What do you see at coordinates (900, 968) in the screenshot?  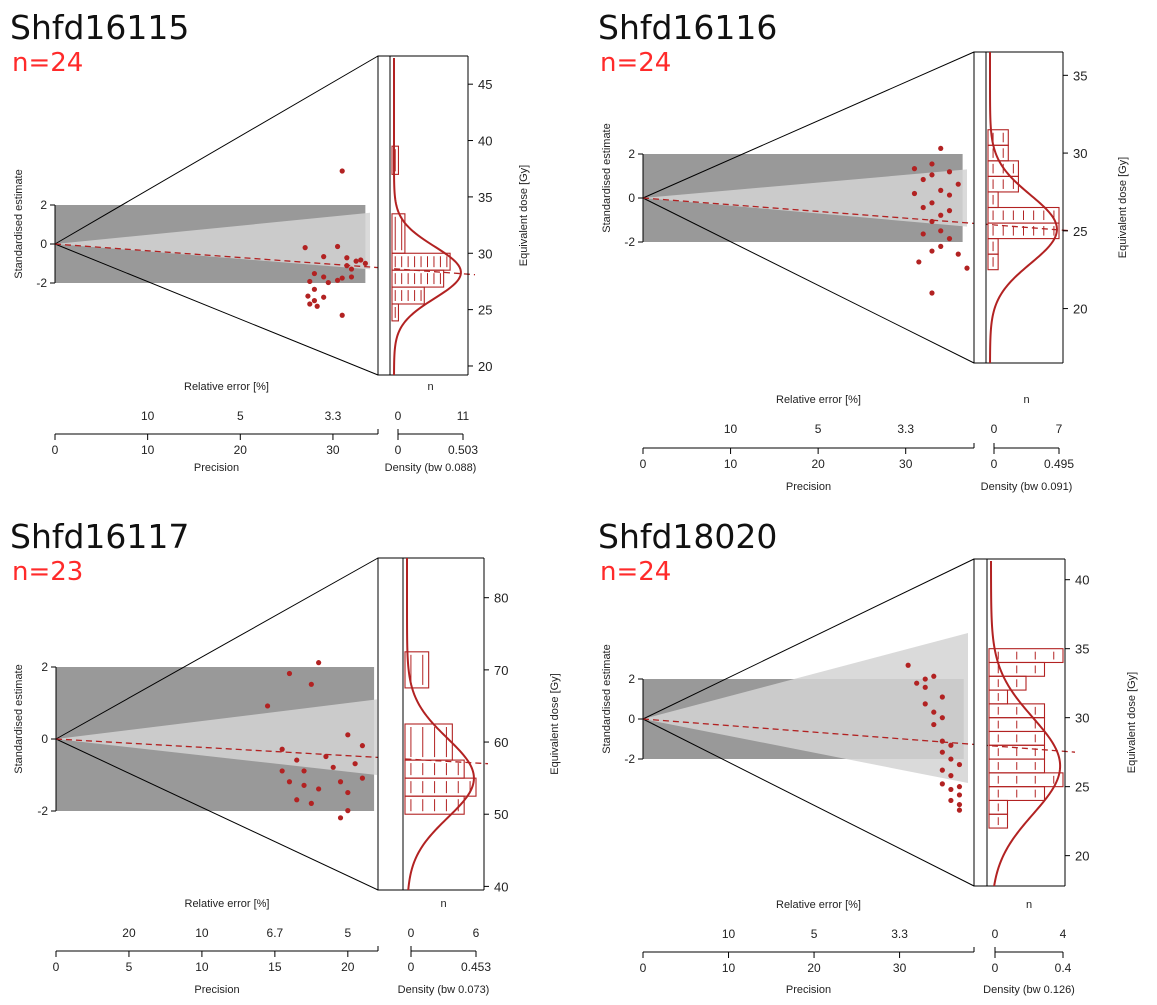 I see `precision-tick-label: 30` at bounding box center [900, 968].